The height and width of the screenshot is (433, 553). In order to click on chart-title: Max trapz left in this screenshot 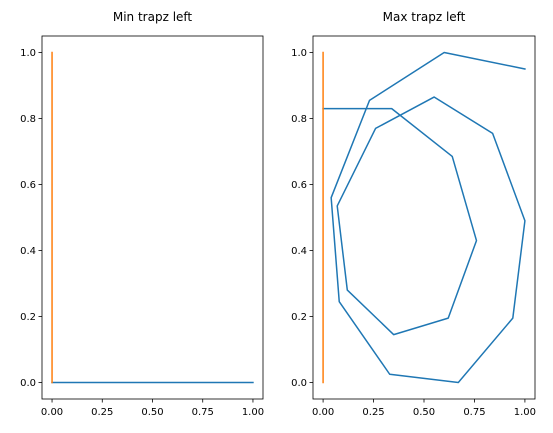, I will do `click(424, 17)`.